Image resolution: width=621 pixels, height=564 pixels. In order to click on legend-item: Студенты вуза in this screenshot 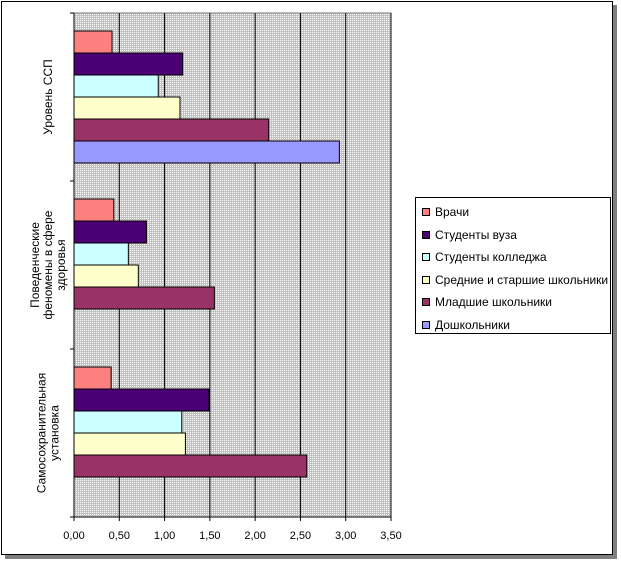, I will do `click(469, 235)`.